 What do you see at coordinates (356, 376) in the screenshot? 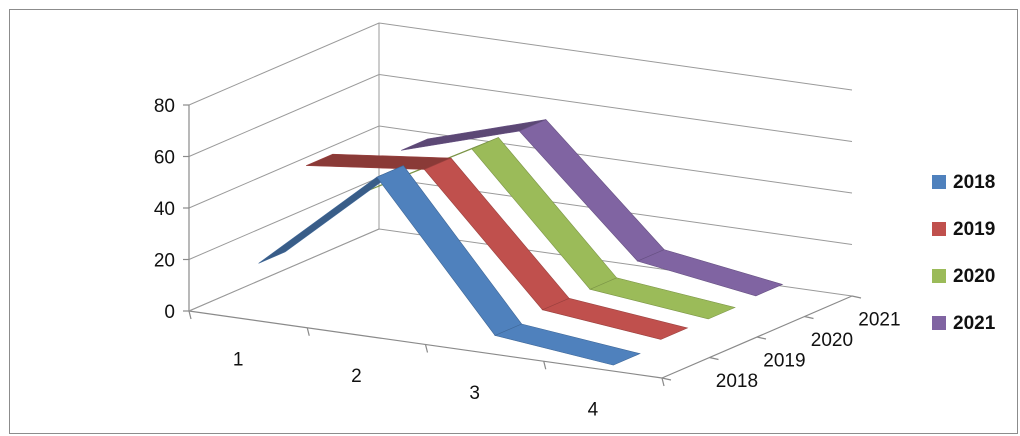
I see `x-tick-label: 2` at bounding box center [356, 376].